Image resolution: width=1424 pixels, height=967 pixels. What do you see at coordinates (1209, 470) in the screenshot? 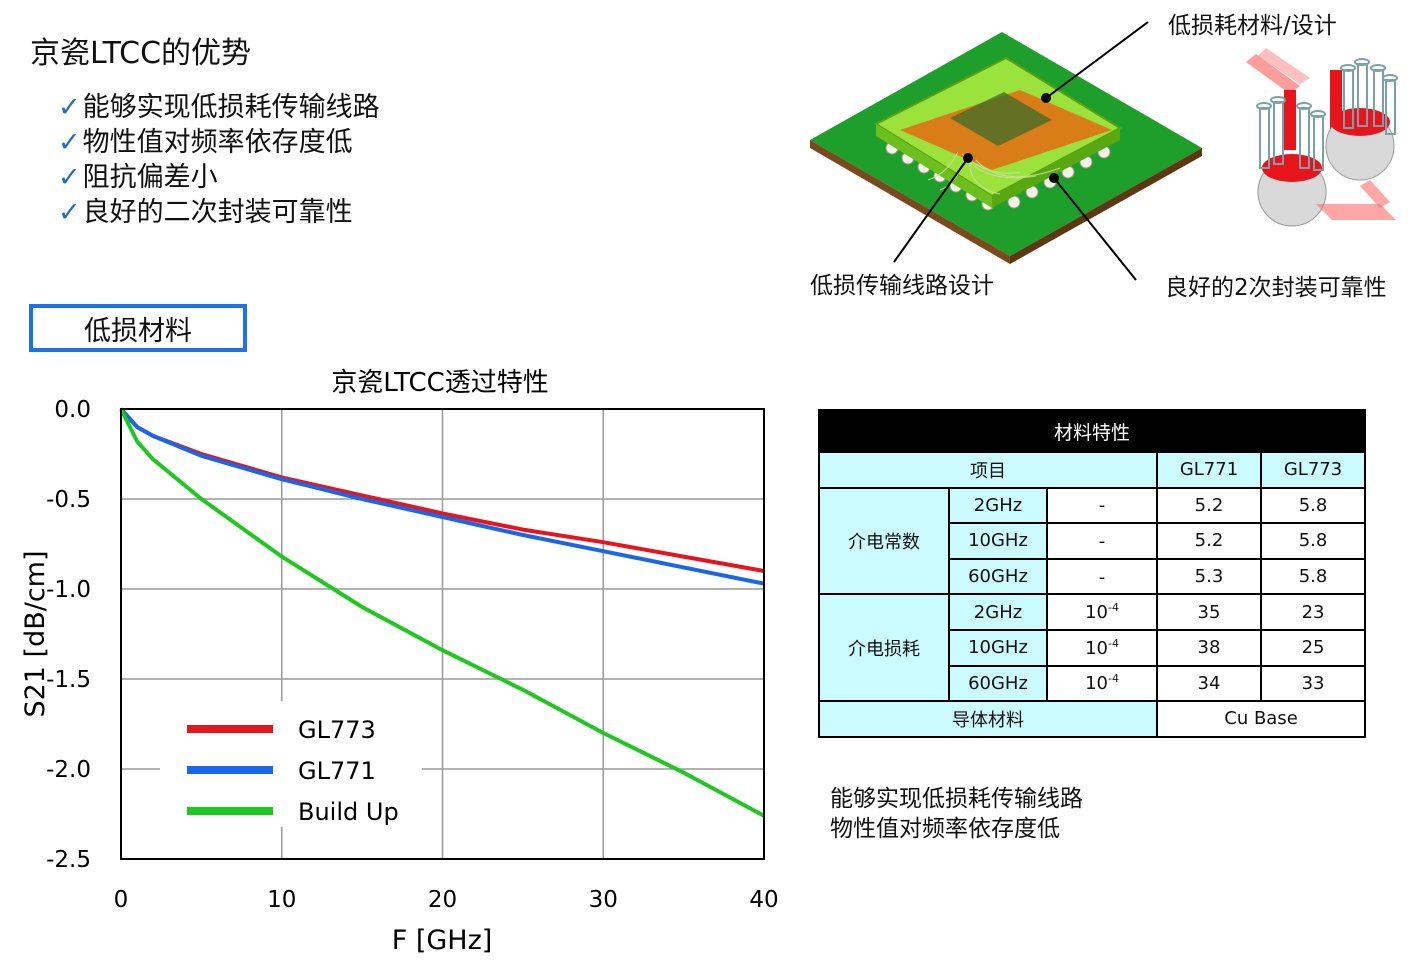
I see `header-gl771: GL771` at bounding box center [1209, 470].